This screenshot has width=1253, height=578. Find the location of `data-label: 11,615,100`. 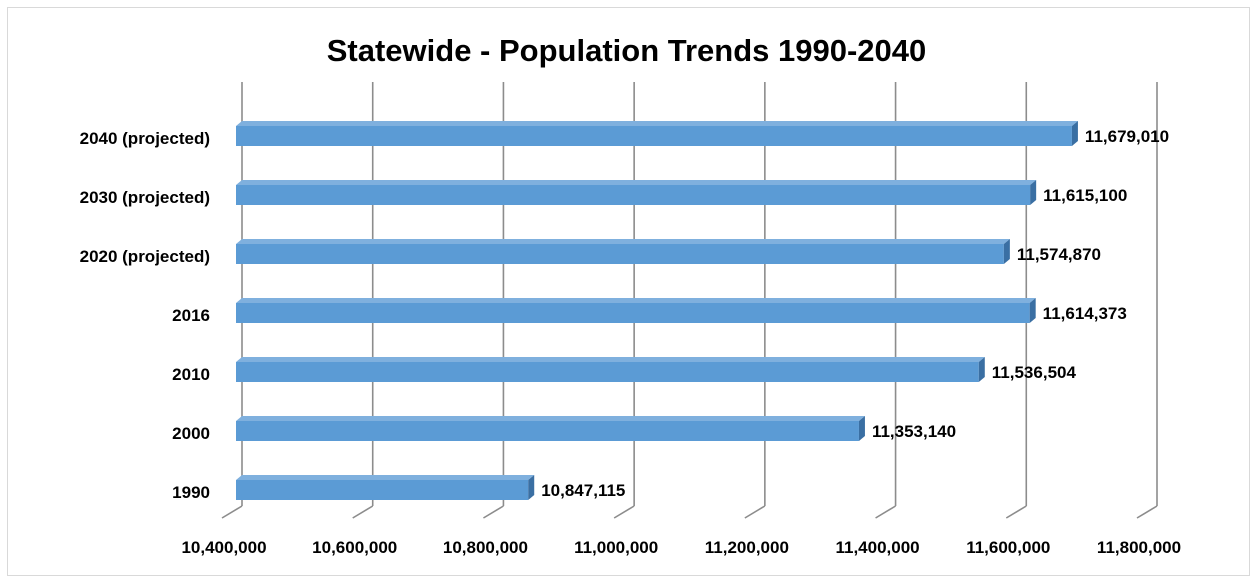

data-label: 11,615,100 is located at coordinates (1085, 195).